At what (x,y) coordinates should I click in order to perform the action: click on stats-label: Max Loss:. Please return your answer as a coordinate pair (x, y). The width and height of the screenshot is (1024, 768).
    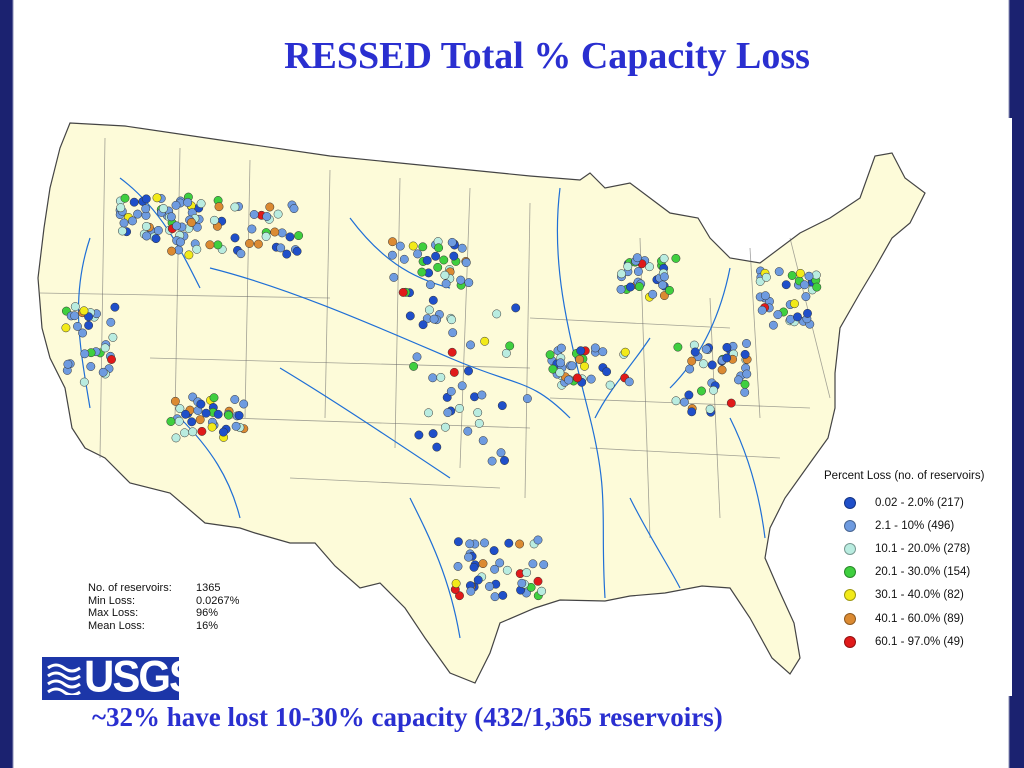
    Looking at the image, I should click on (113, 613).